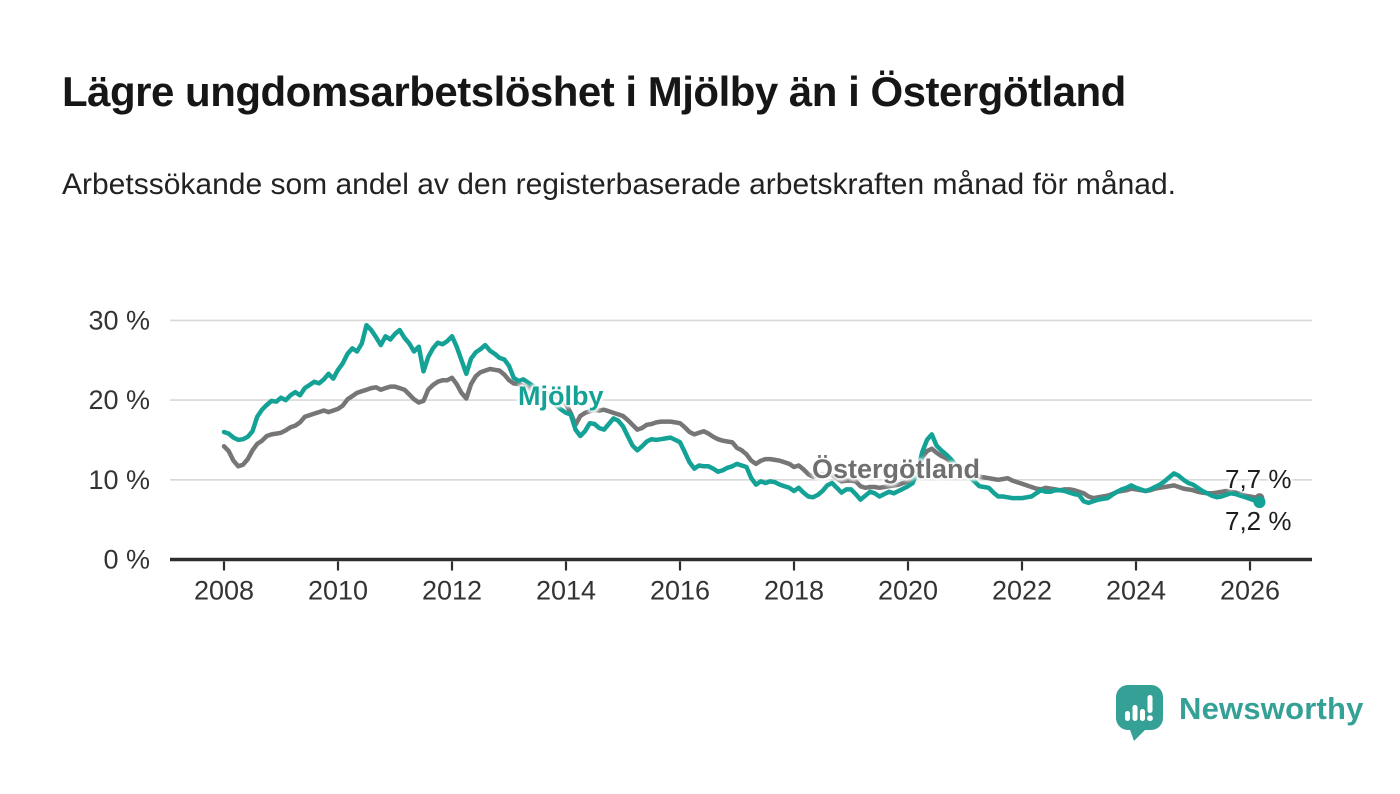 The width and height of the screenshot is (1400, 794). I want to click on series-label-mjolby: Mjölby, so click(561, 396).